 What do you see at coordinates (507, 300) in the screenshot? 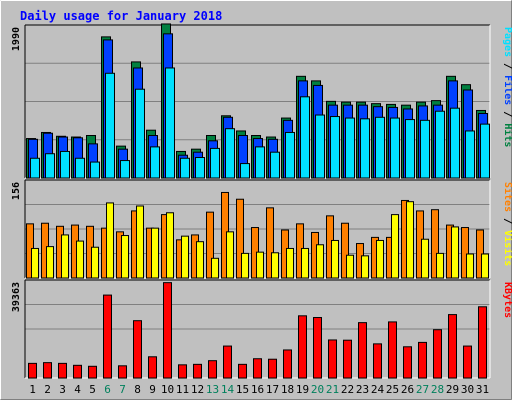
I see `legend-part: KBytes` at bounding box center [507, 300].